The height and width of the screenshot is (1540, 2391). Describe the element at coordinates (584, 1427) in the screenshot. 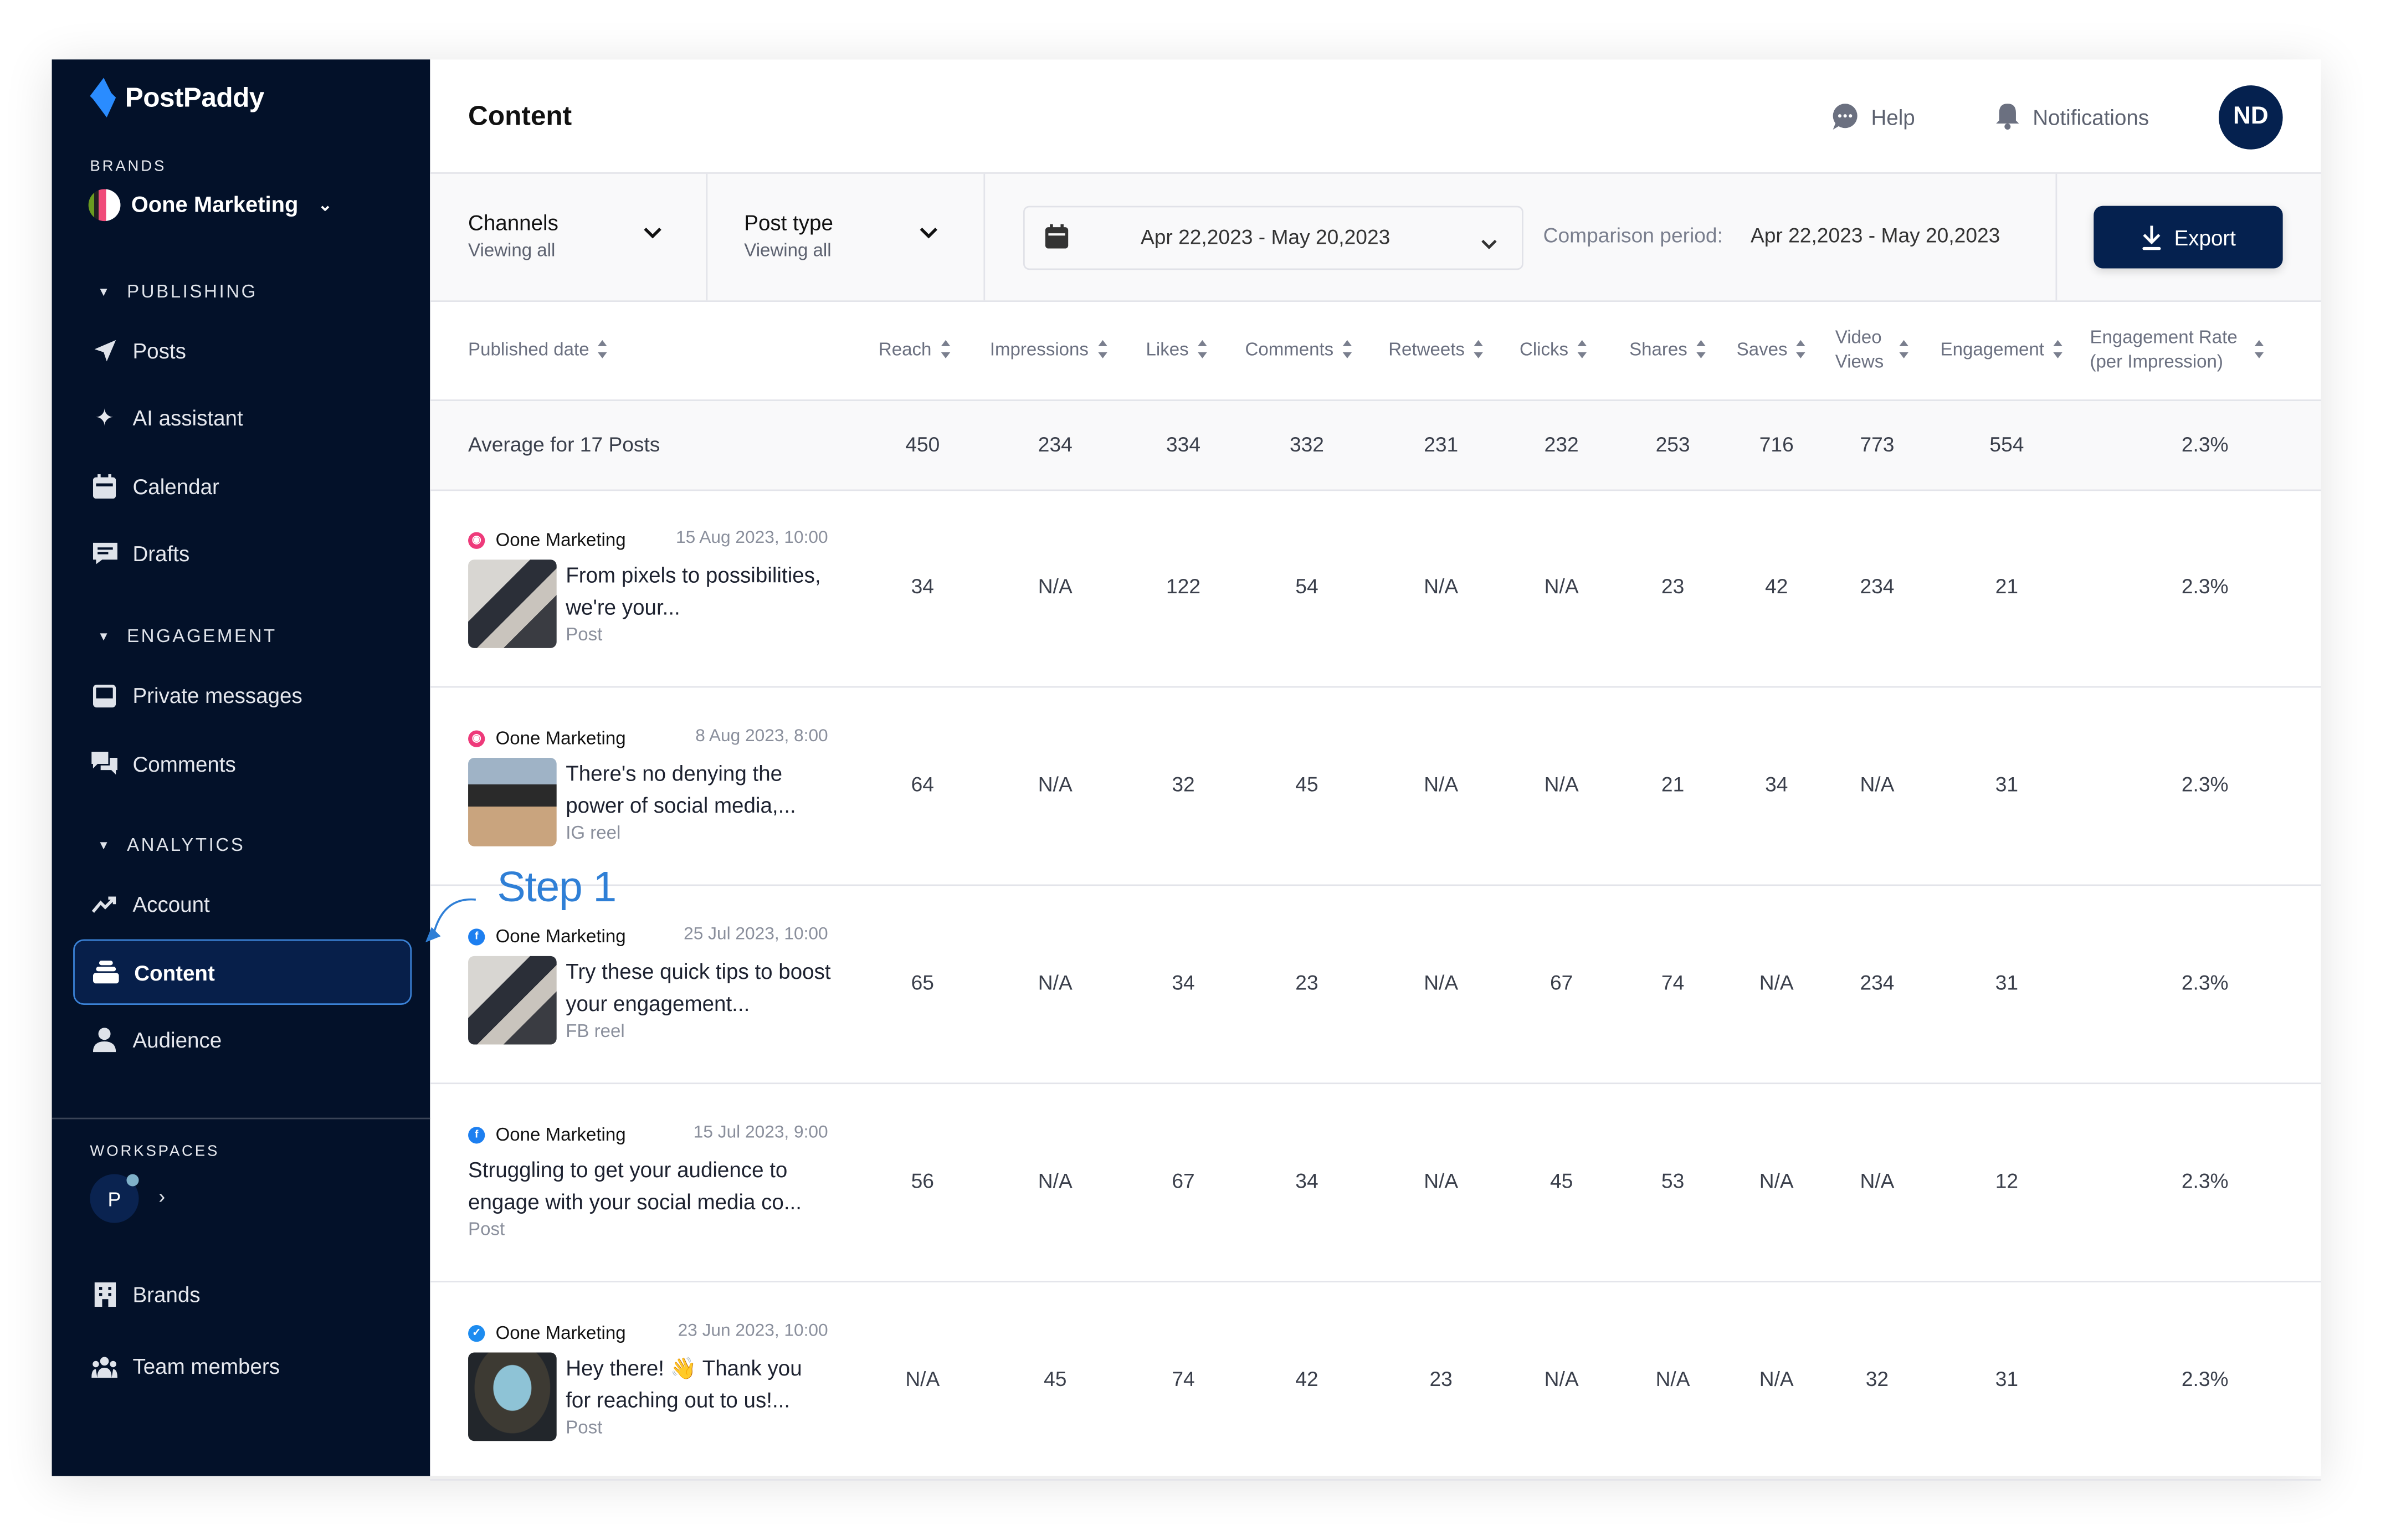

I see `post-type: Post` at that location.